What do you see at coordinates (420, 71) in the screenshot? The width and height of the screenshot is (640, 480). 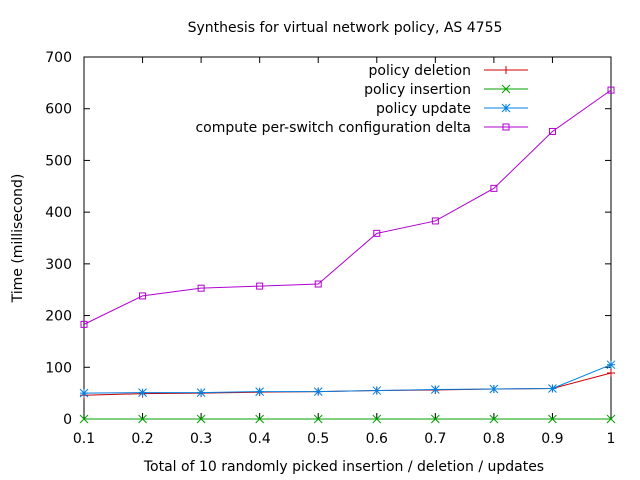 I see `legend-label: policy deletion` at bounding box center [420, 71].